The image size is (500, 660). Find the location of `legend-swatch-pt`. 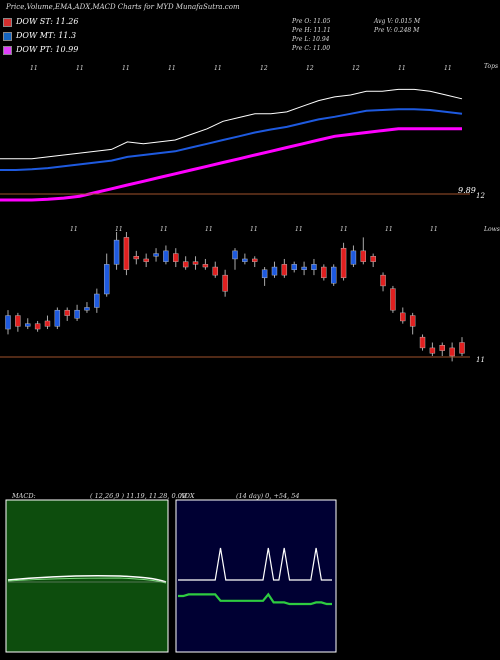

legend-swatch-pt is located at coordinates (7, 50).